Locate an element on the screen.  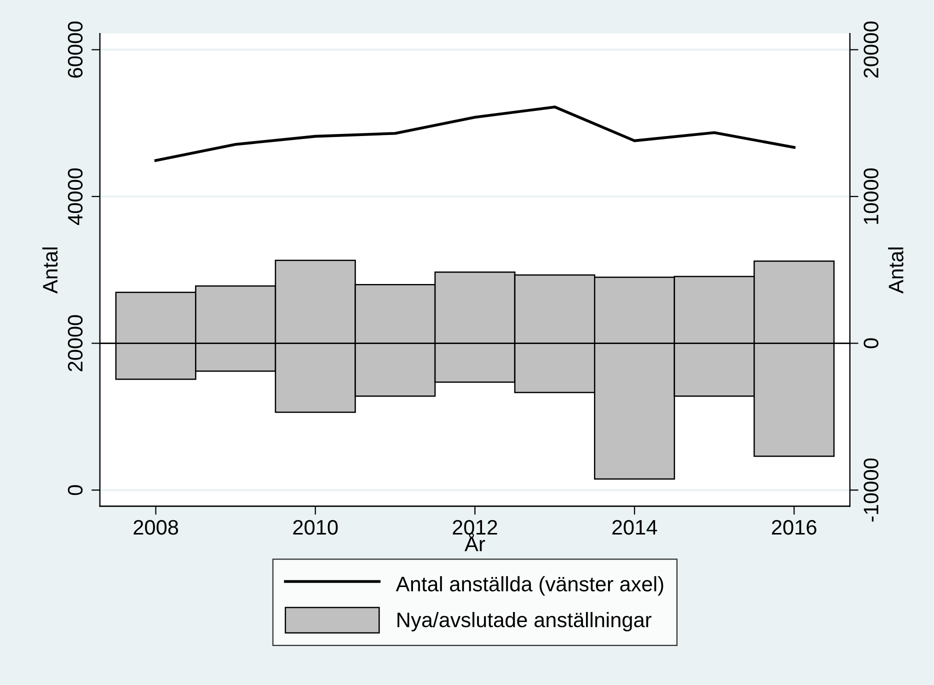
x-tick-label: 2008 is located at coordinates (156, 527).